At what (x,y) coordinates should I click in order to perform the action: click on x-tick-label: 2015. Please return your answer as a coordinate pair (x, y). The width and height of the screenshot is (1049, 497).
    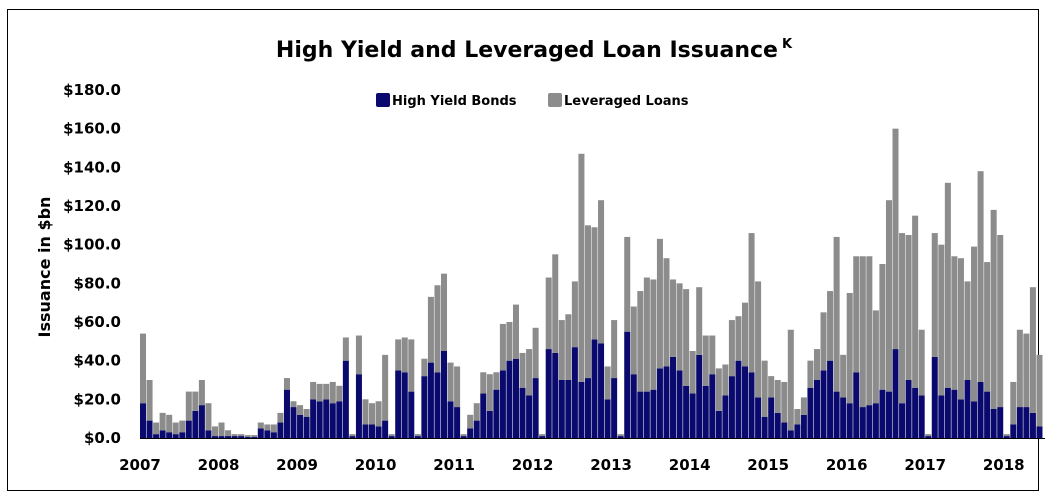
    Looking at the image, I should click on (768, 465).